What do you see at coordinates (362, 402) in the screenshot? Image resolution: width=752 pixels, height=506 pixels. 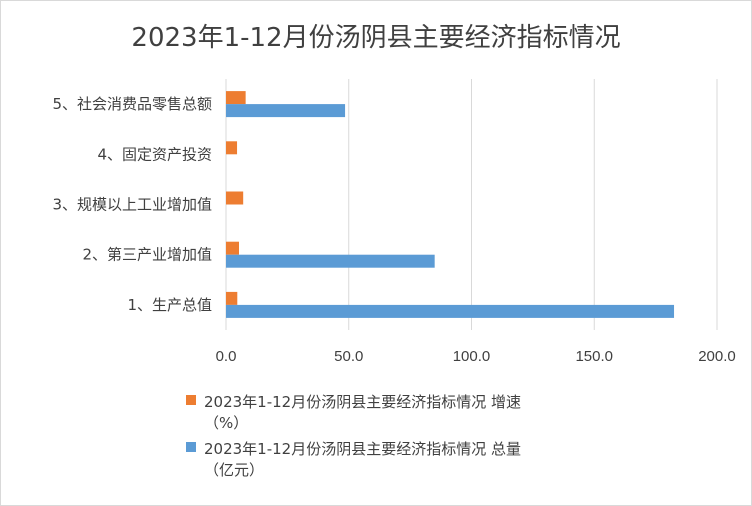 I see `legend-label: 2023年1-12月份汤阴县主要经济指标情况 增速` at bounding box center [362, 402].